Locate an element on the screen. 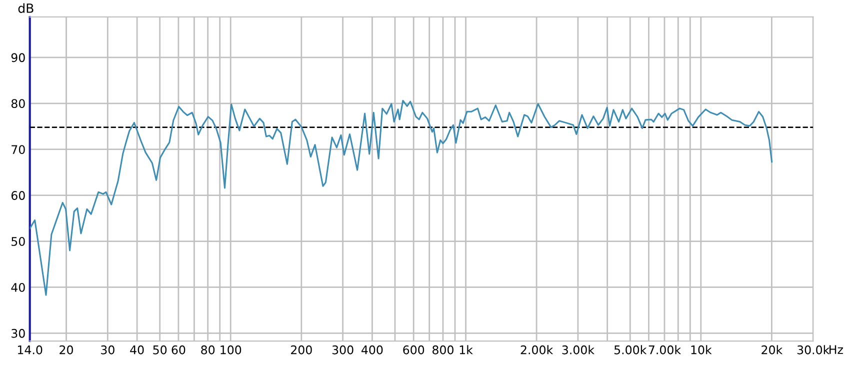  x-tick-label: 600 is located at coordinates (413, 349).